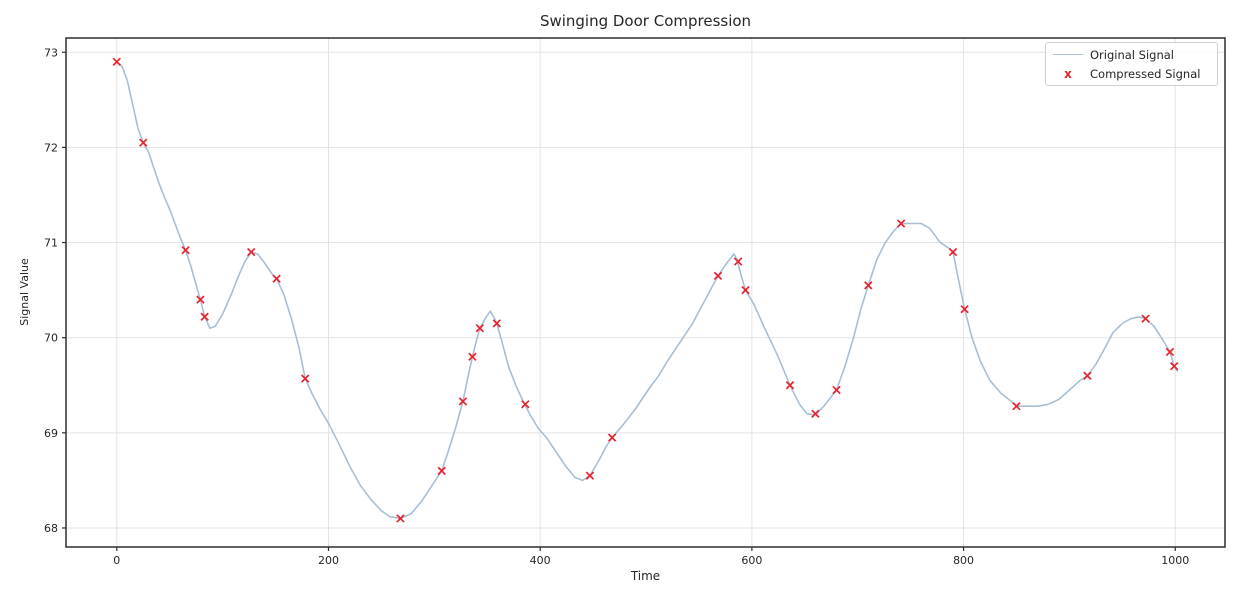 This screenshot has height=601, width=1241. I want to click on legend-entry-compressed: x Compressed Signal, so click(1131, 74).